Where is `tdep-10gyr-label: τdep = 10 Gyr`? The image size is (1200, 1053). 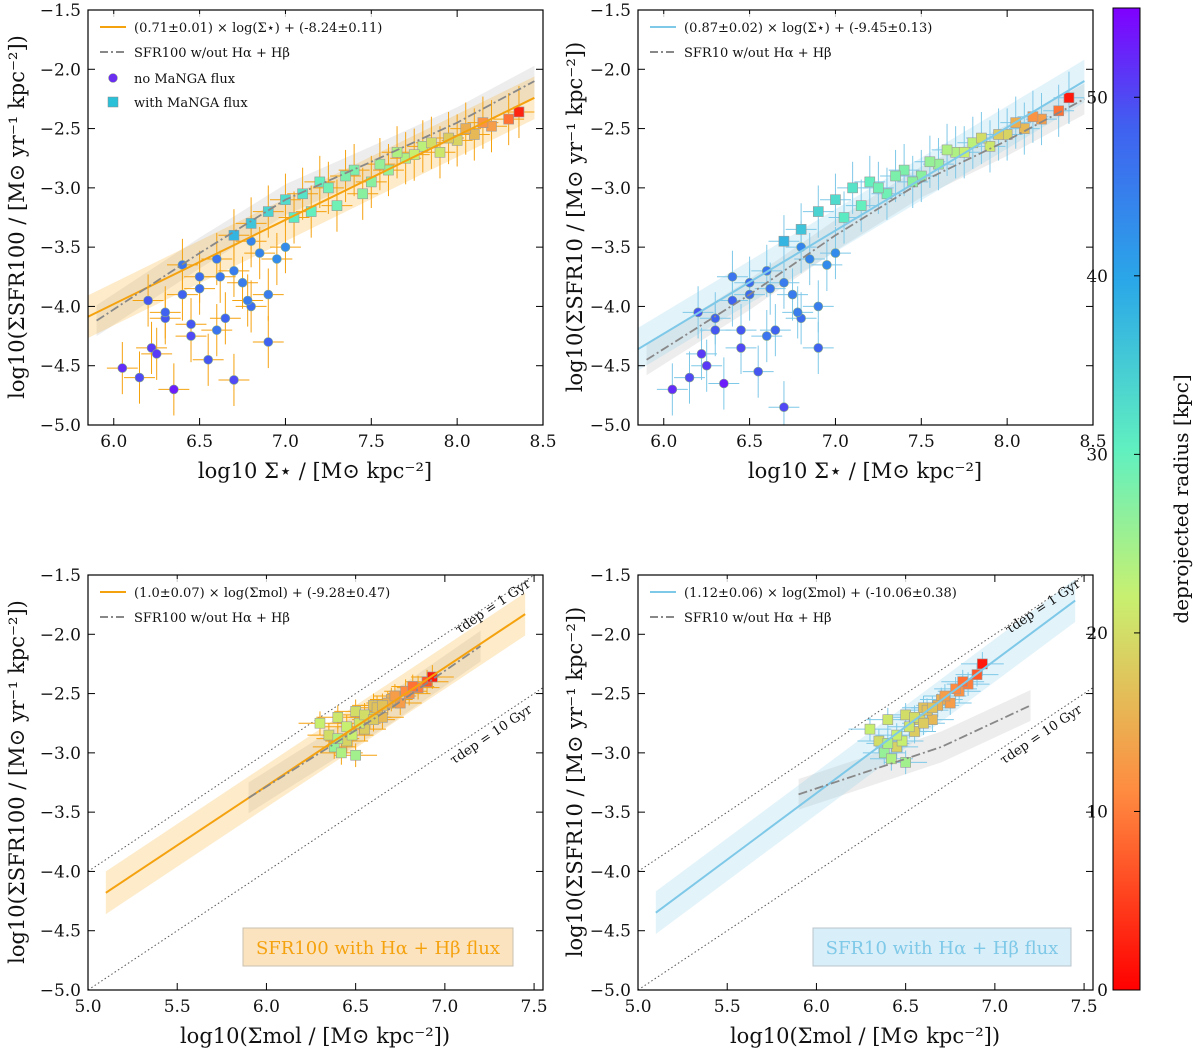 tdep-10gyr-label: τdep = 10 Gyr is located at coordinates (492, 735).